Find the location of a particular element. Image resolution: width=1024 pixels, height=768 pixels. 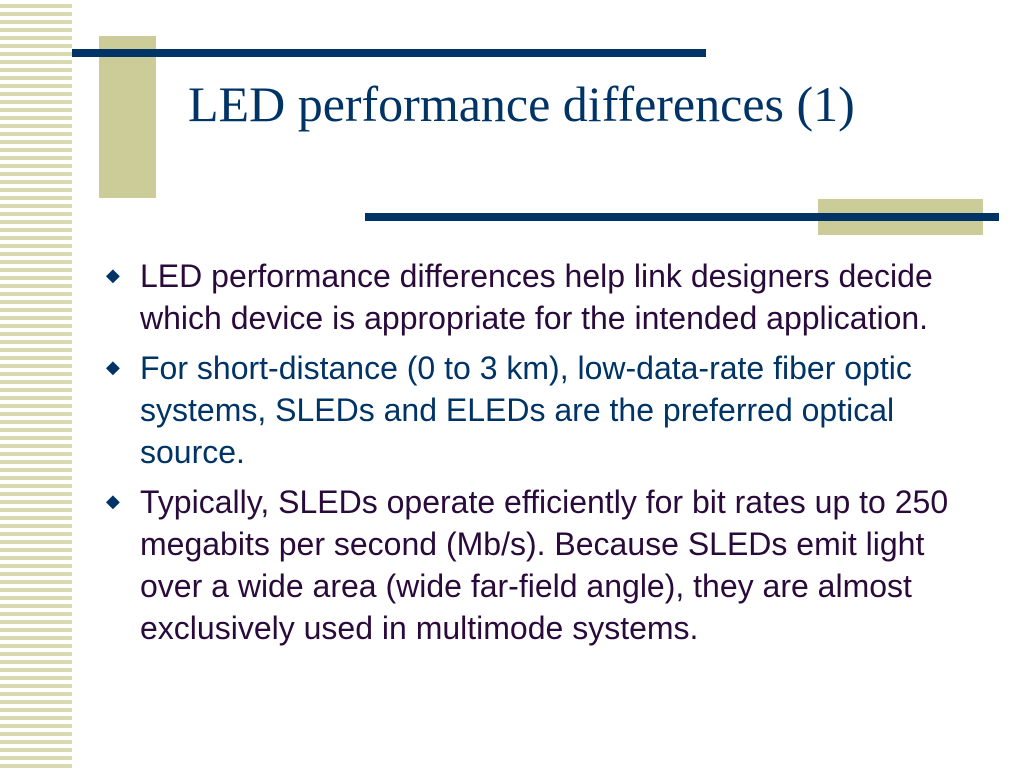

slide-title: LED performance differences (1) is located at coordinates (521, 104).